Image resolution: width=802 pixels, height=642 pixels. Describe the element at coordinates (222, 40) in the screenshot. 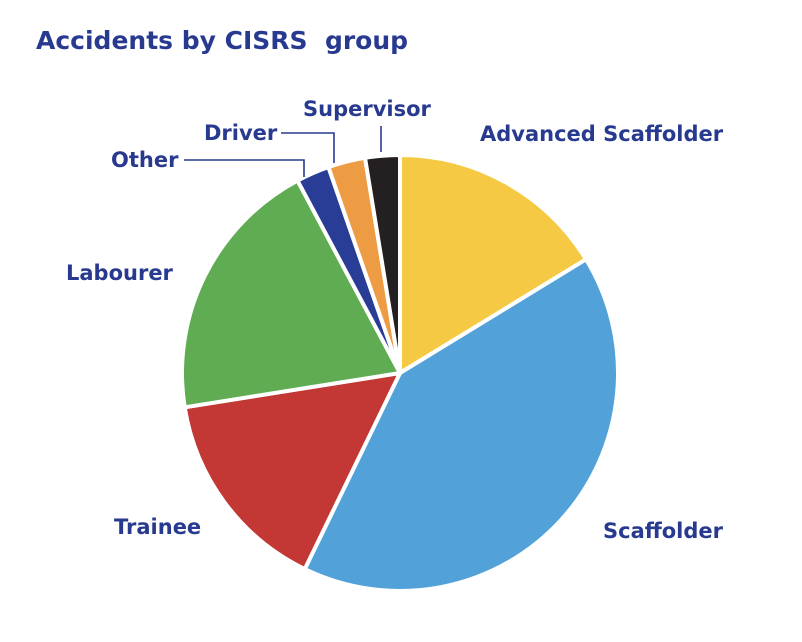

I see `chart-title: Accidents by CISRS group` at that location.